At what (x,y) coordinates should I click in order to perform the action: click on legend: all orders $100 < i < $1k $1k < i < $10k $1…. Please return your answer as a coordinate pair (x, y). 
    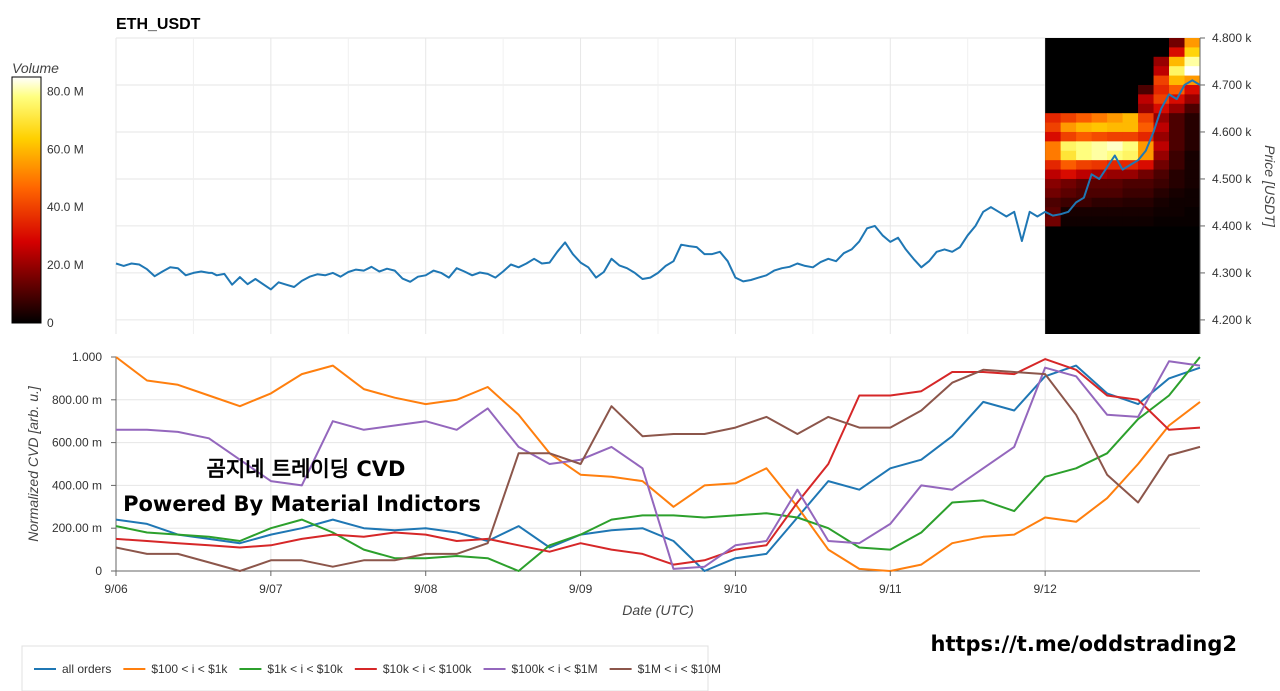
    Looking at the image, I should click on (377, 669).